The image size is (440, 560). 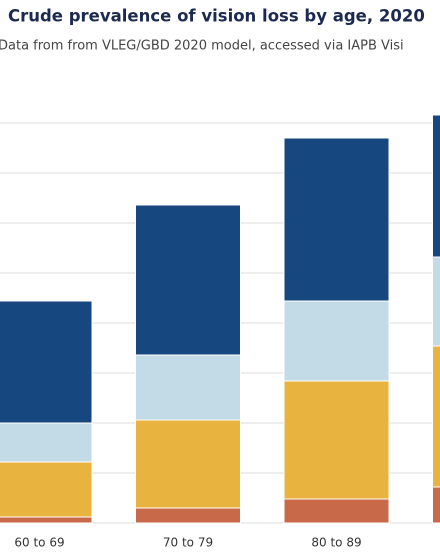 I want to click on x-tick-label: 80 to 89, so click(x=336, y=543).